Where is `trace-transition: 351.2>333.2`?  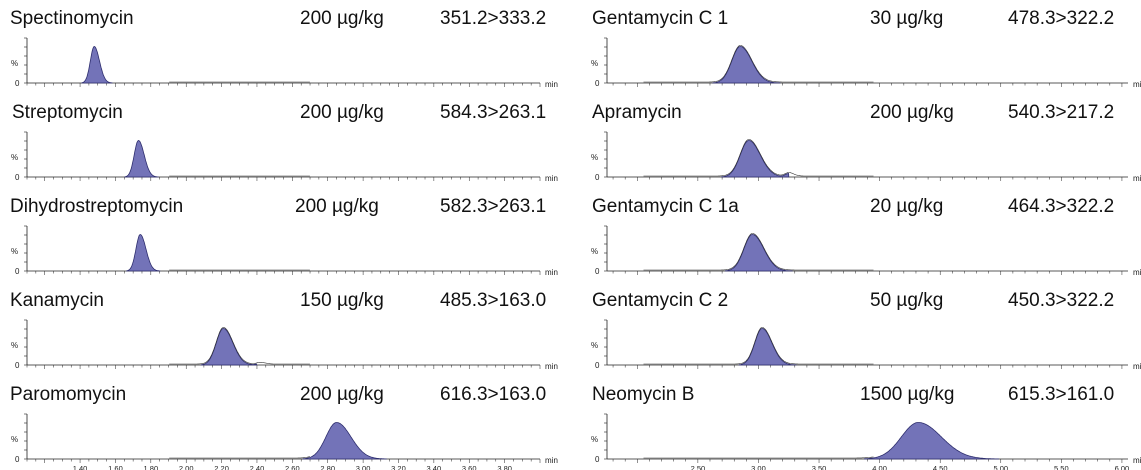 trace-transition: 351.2>333.2 is located at coordinates (493, 18).